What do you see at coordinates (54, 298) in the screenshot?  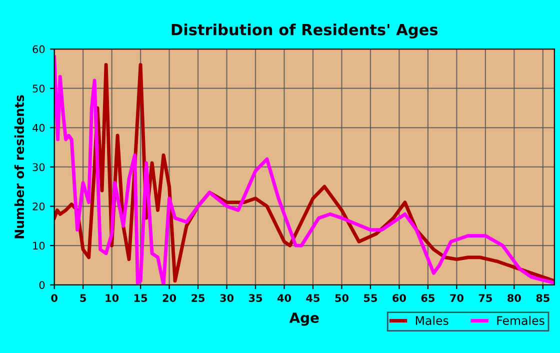 I see `x-tick-label: 0` at bounding box center [54, 298].